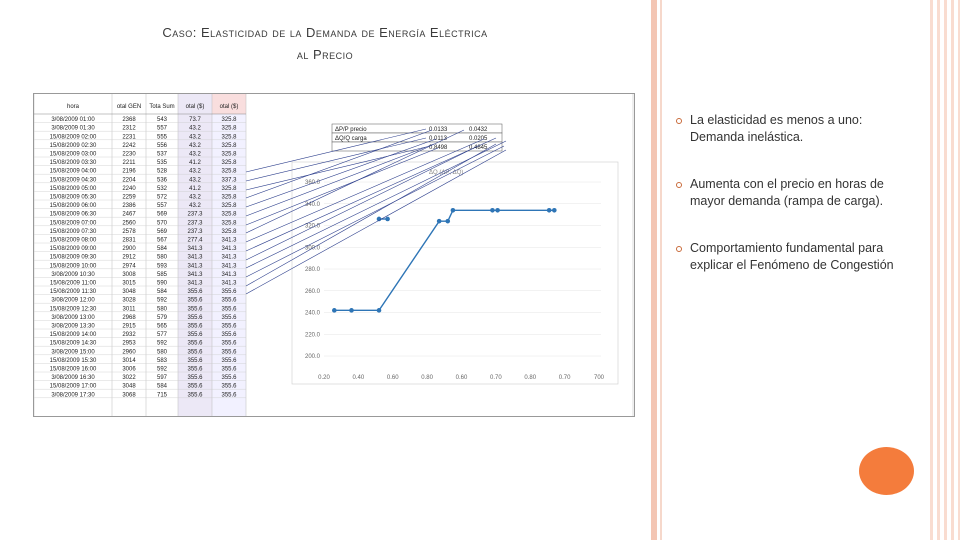 The image size is (960, 540). What do you see at coordinates (129, 172) in the screenshot?
I see `table-cell: 2196` at bounding box center [129, 172].